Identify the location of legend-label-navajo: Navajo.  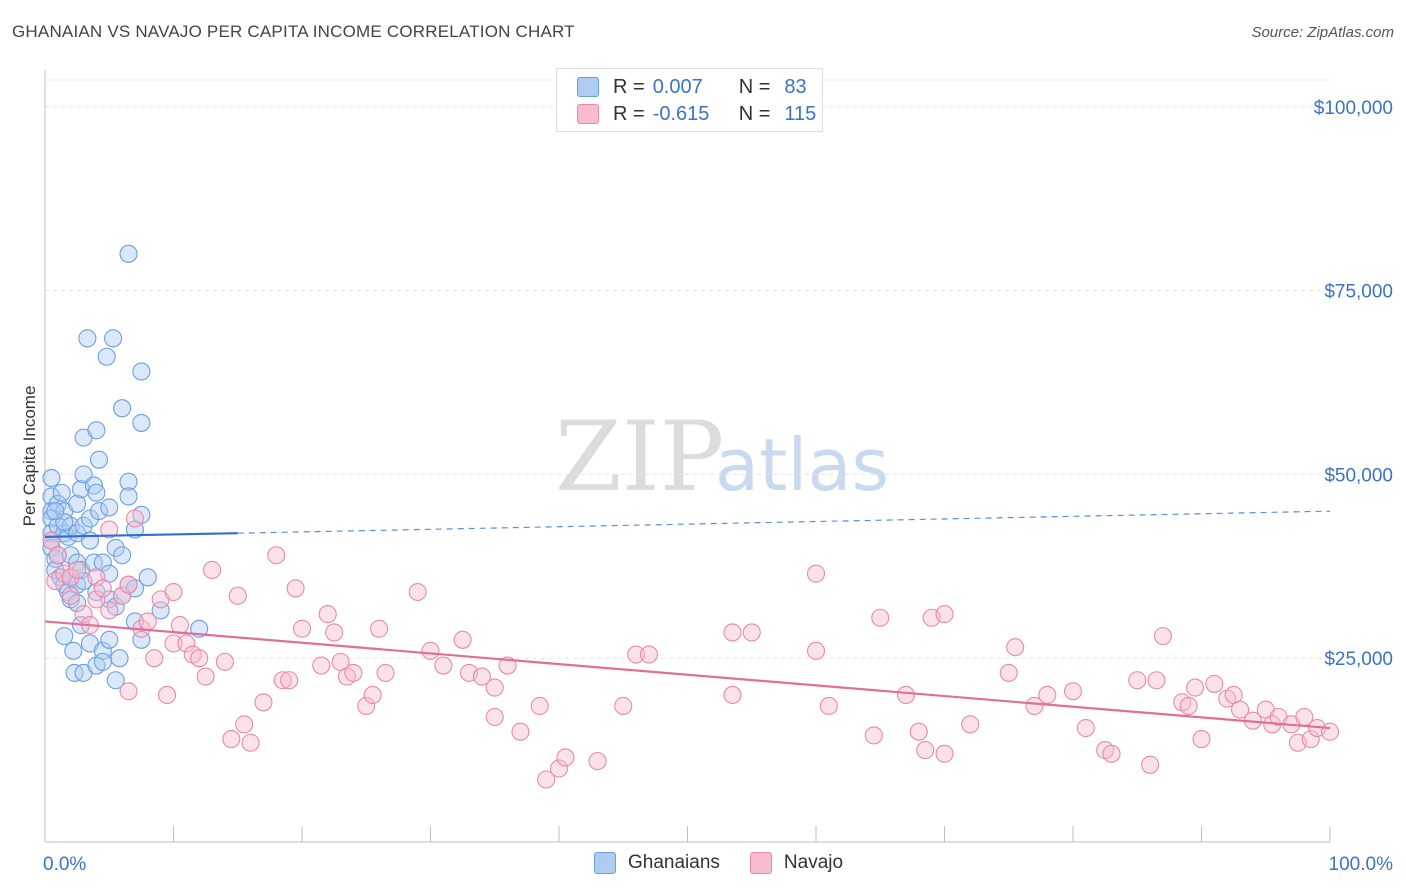
(813, 862).